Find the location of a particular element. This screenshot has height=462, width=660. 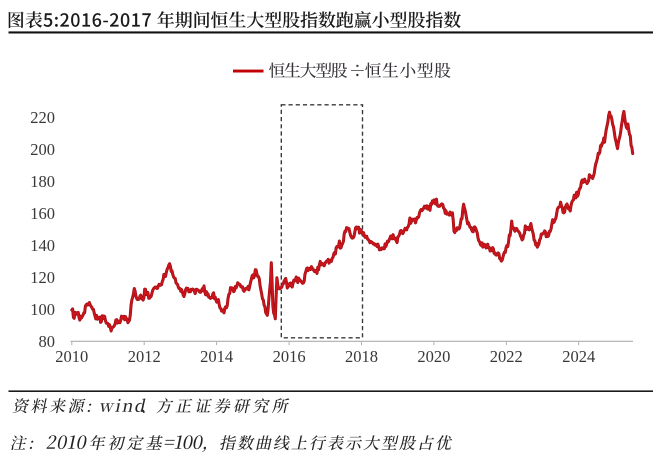

svg-text: 180 is located at coordinates (42, 181).